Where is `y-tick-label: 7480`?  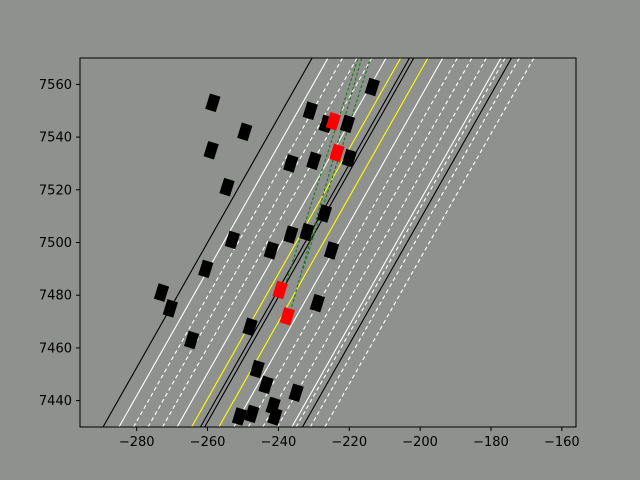 y-tick-label: 7480 is located at coordinates (55, 296).